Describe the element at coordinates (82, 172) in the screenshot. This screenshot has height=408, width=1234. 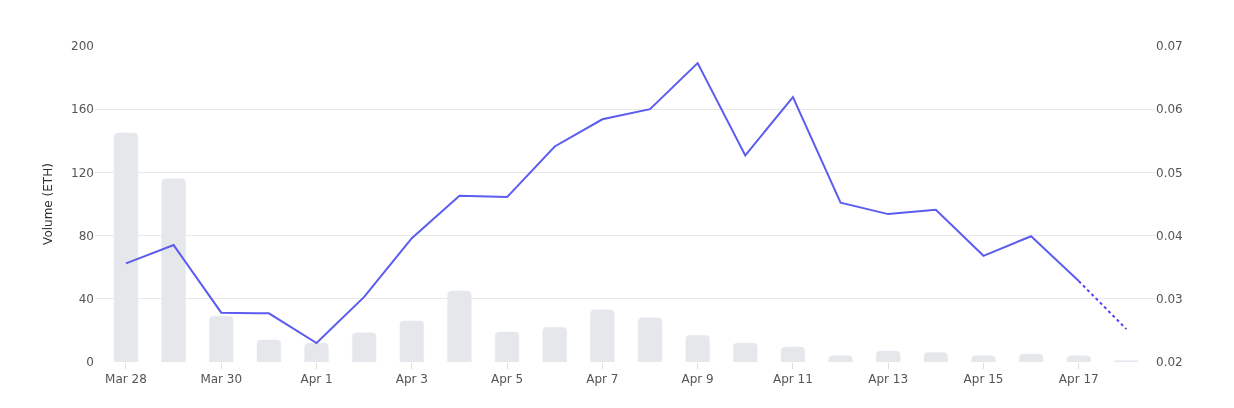
I see `y-tick-label: 120` at that location.